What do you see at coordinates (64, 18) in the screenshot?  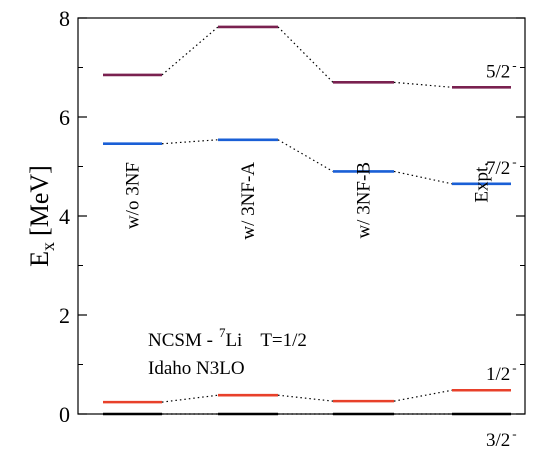 I see `y-tick-label: 8` at bounding box center [64, 18].